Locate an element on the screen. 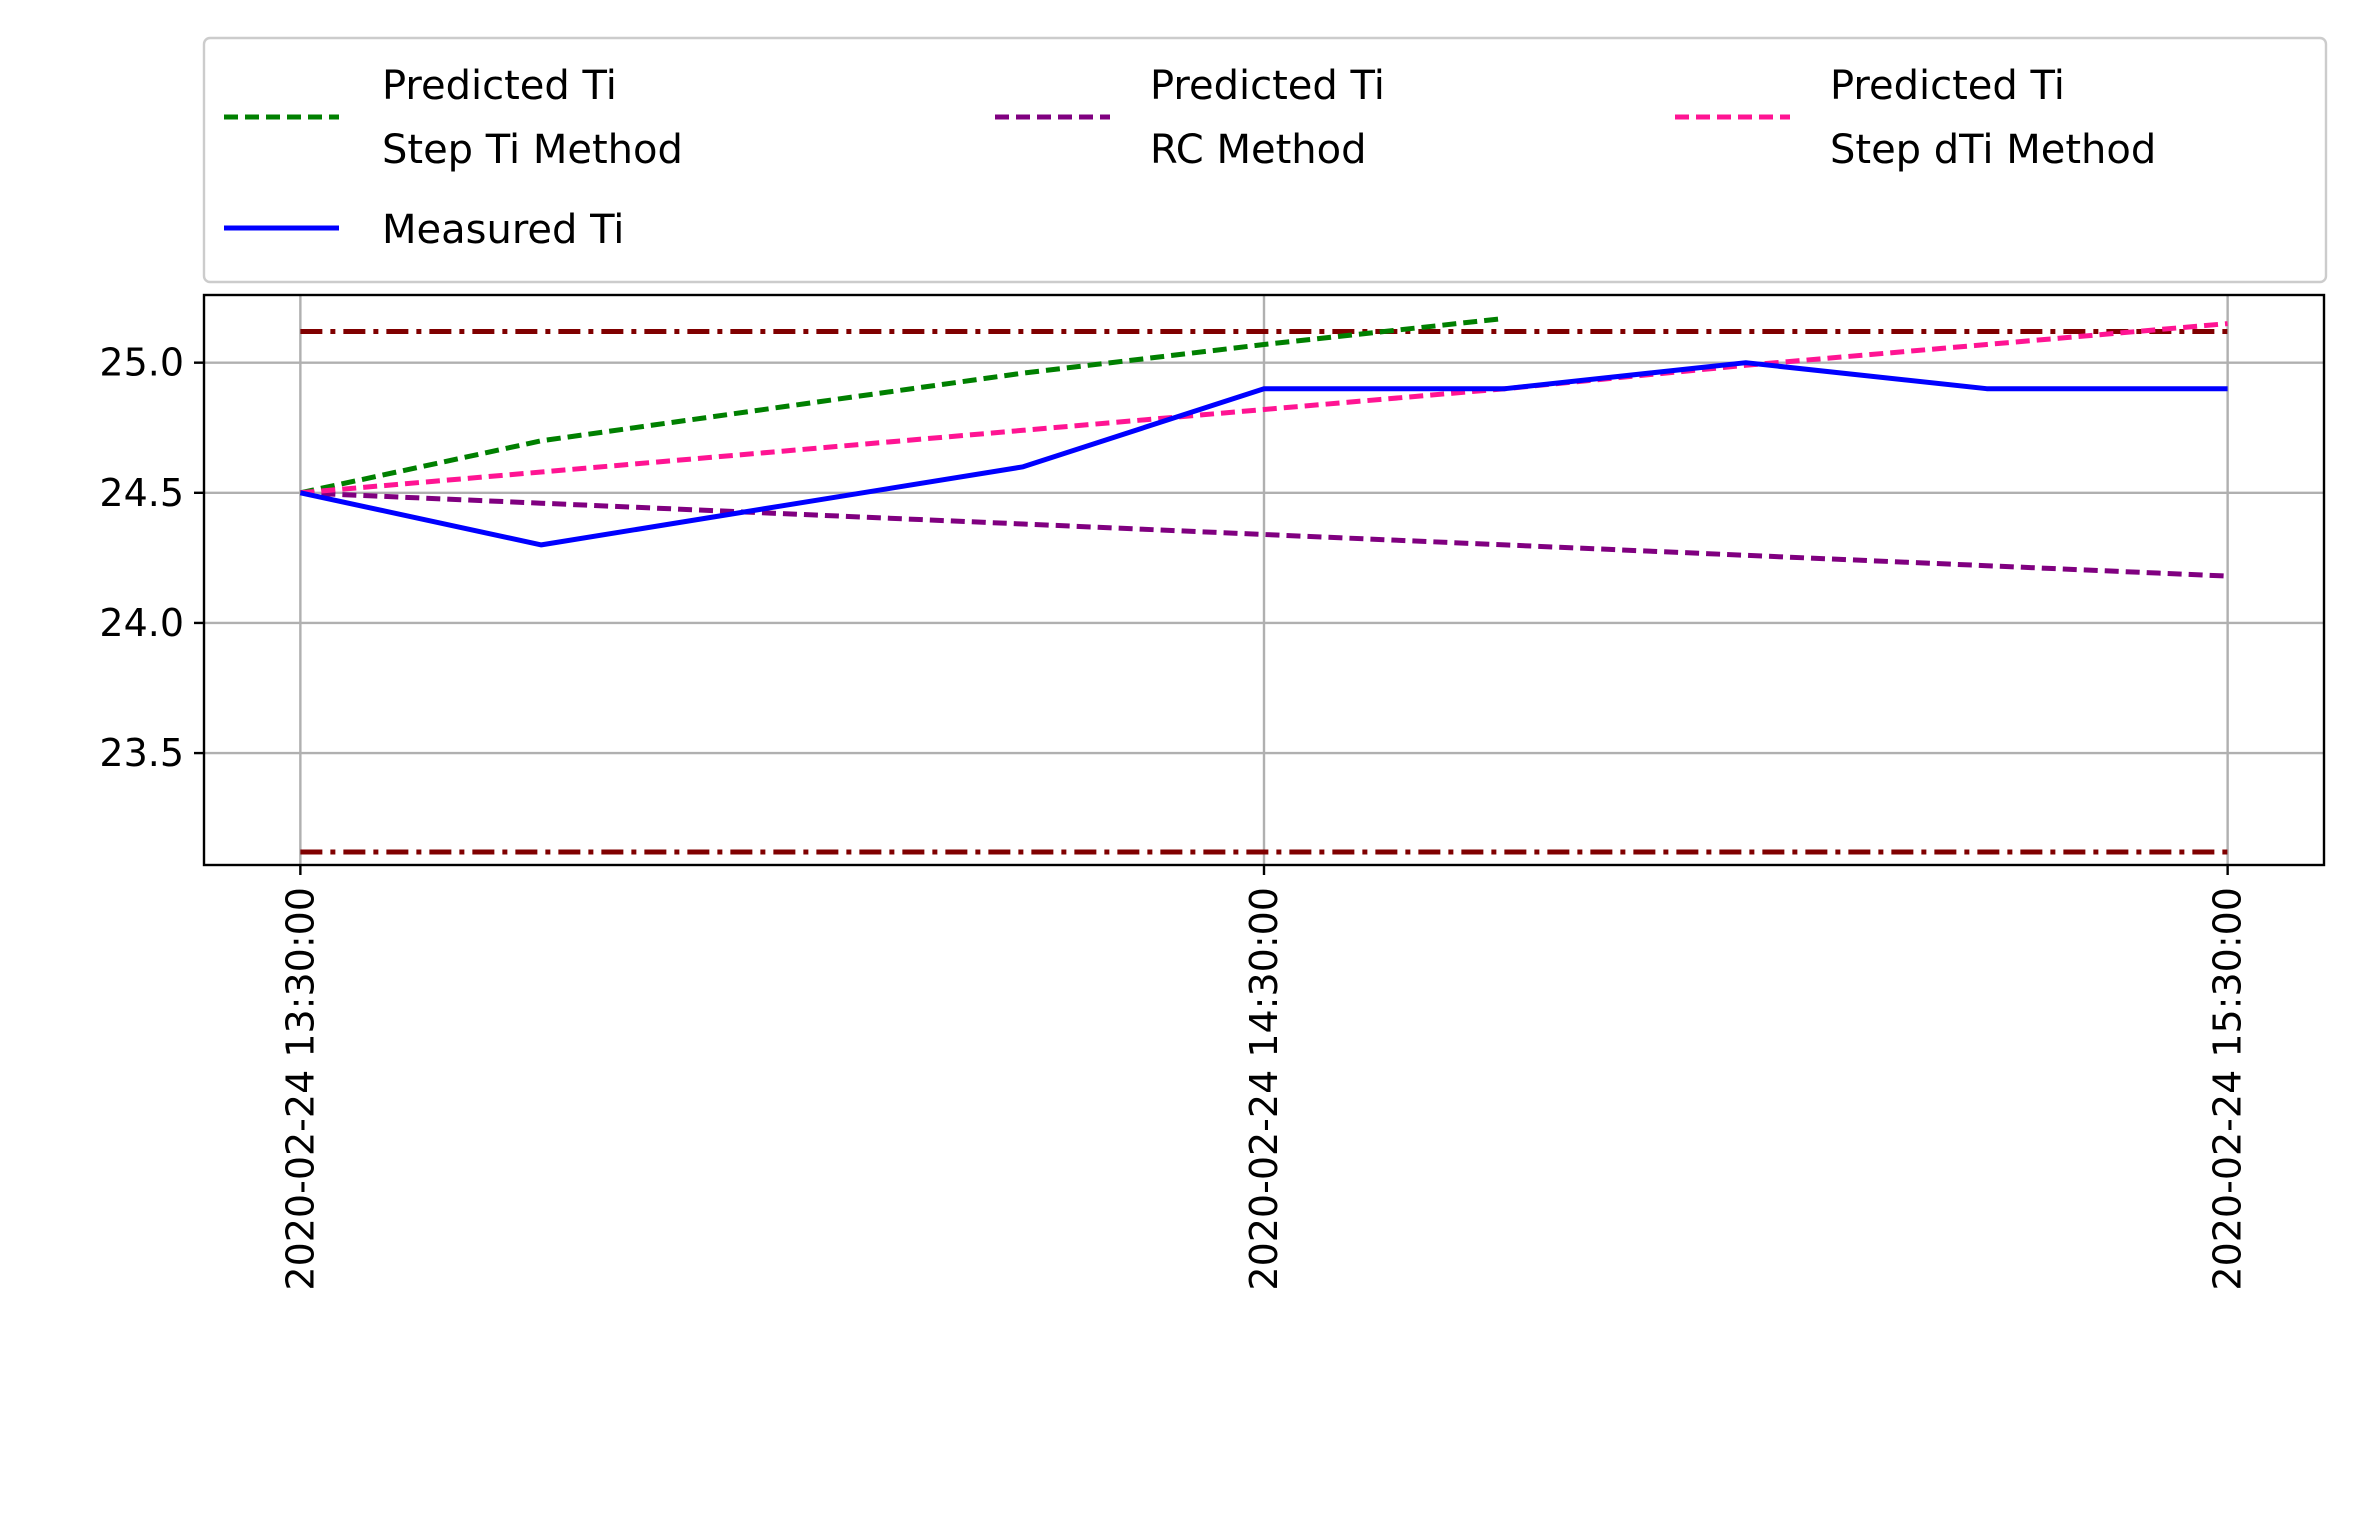  legend-box is located at coordinates (1265, 160).